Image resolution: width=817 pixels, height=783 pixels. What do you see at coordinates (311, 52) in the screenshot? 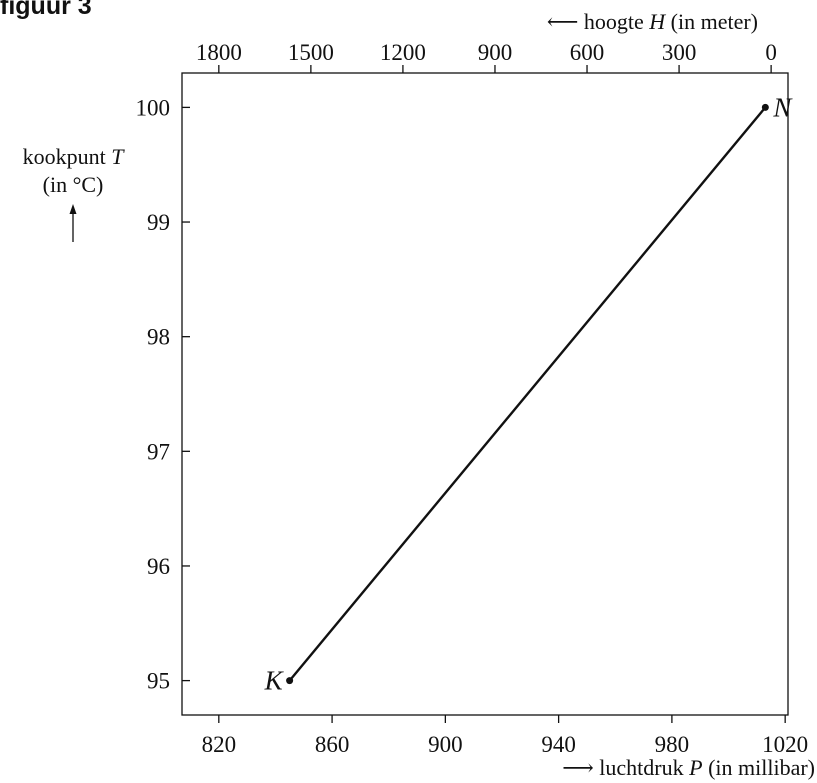
I see `top-tick-label: 1500` at bounding box center [311, 52].